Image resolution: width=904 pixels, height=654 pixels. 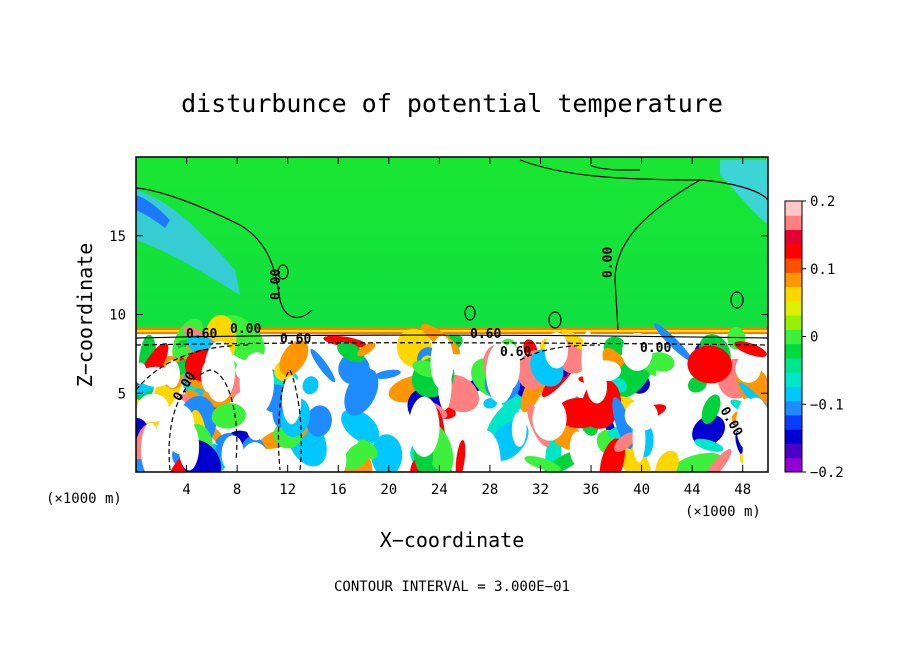 I want to click on colorbar-tick-label: 0, so click(x=814, y=338).